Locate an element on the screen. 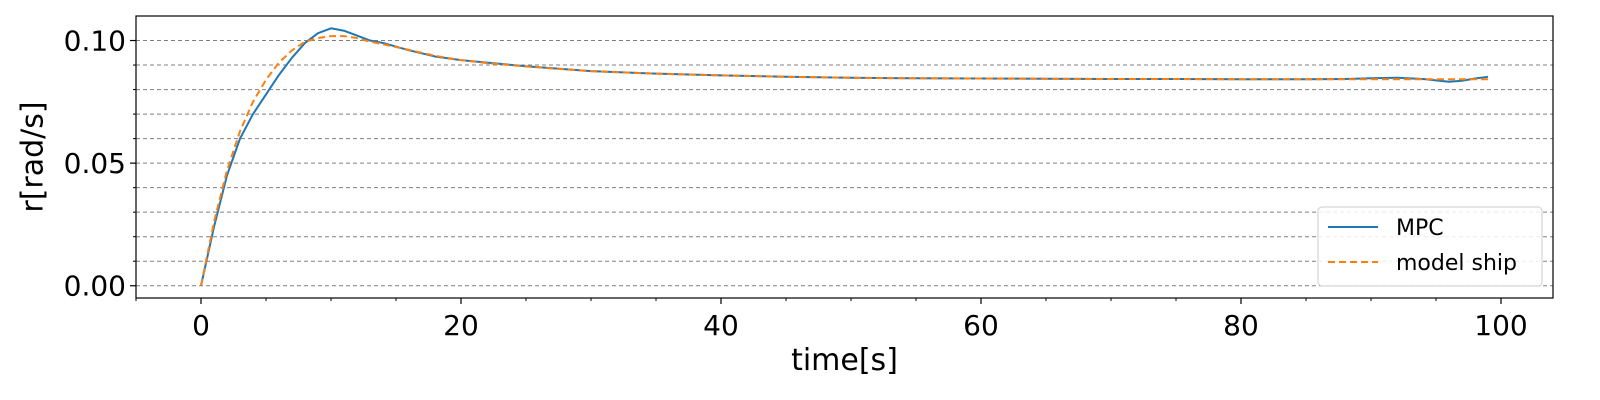  x-tick-label: 20 is located at coordinates (461, 325).